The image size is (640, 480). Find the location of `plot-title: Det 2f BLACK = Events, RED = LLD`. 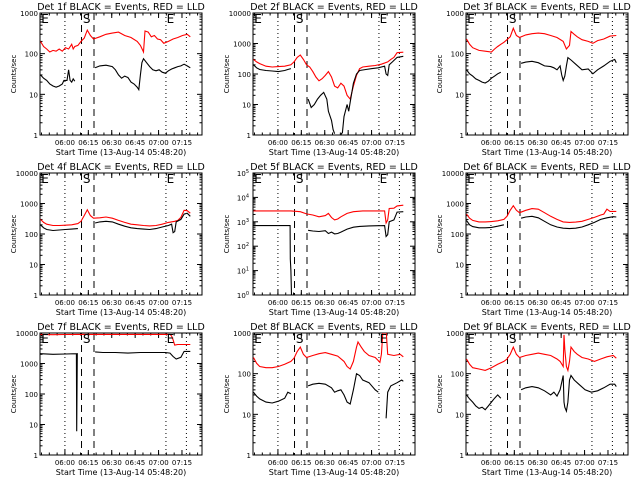

plot-title: Det 2f BLACK = Events, RED = LLD is located at coordinates (334, 7).